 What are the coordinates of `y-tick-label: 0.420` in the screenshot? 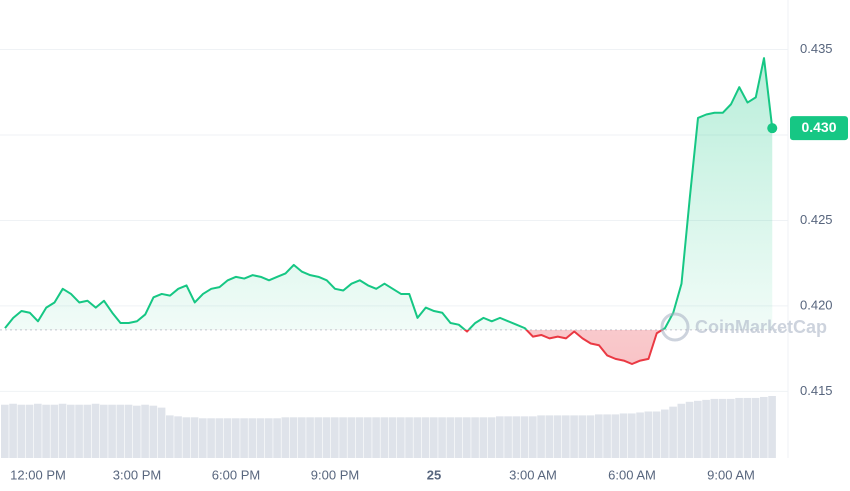 It's located at (816, 304).